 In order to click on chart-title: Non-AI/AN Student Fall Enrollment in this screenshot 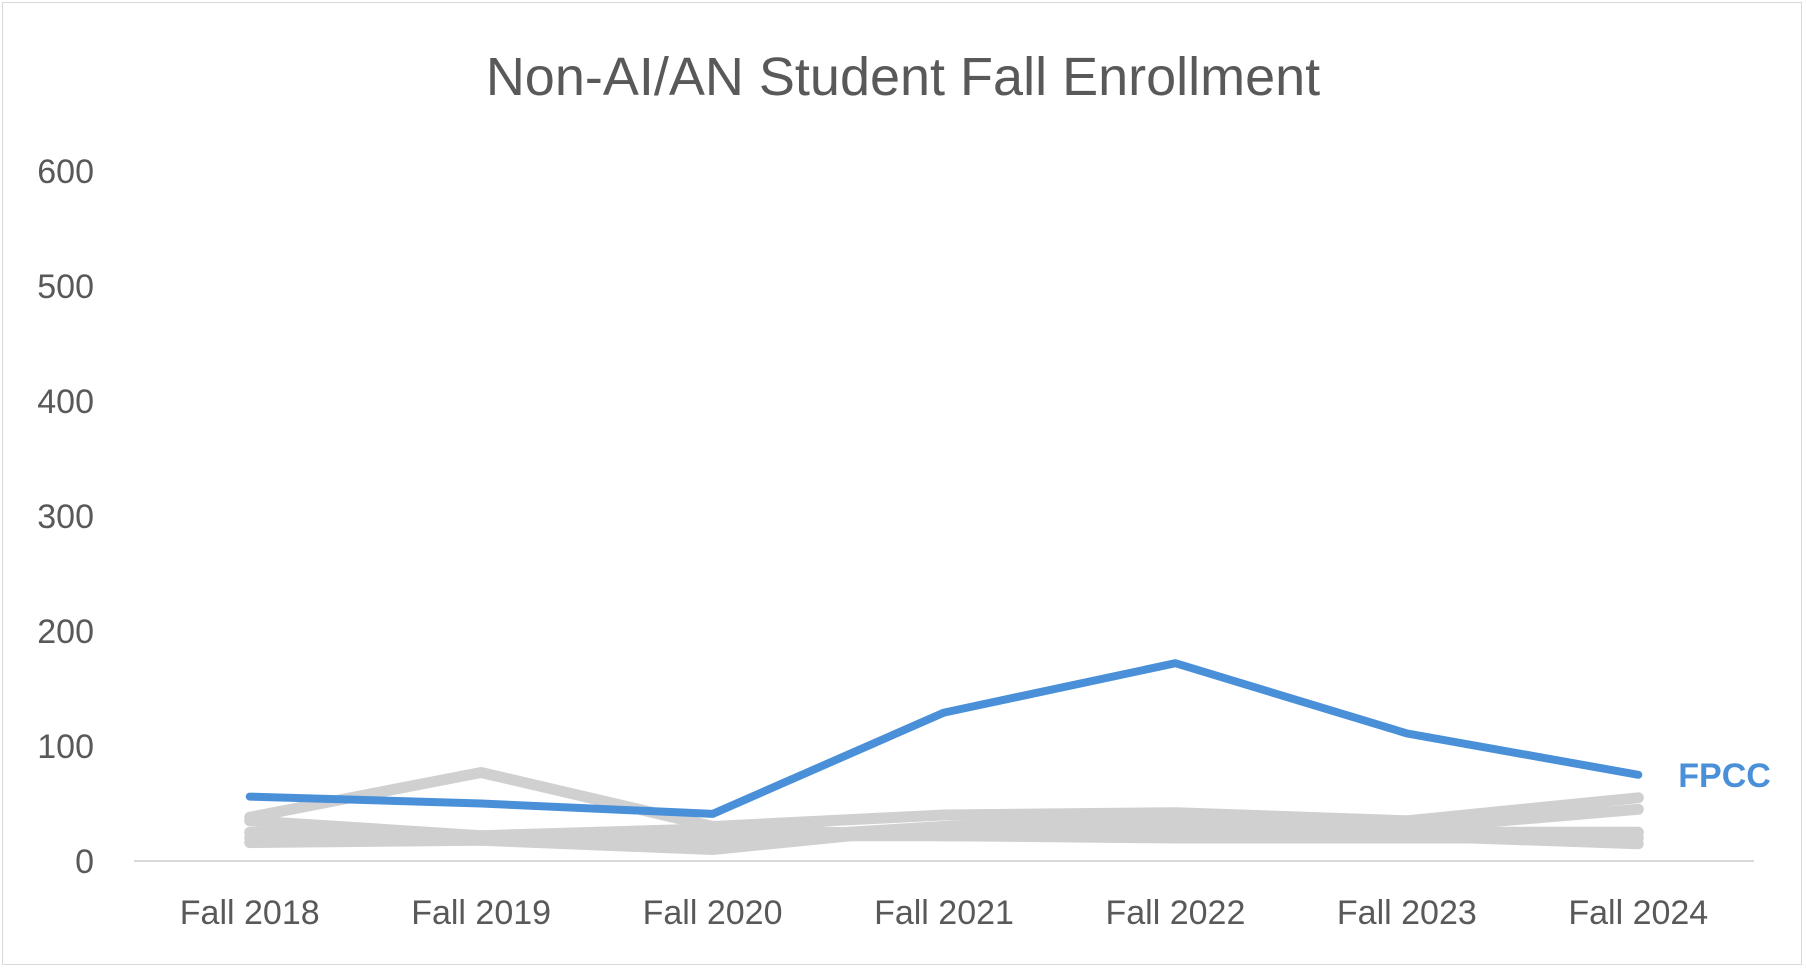, I will do `click(903, 77)`.